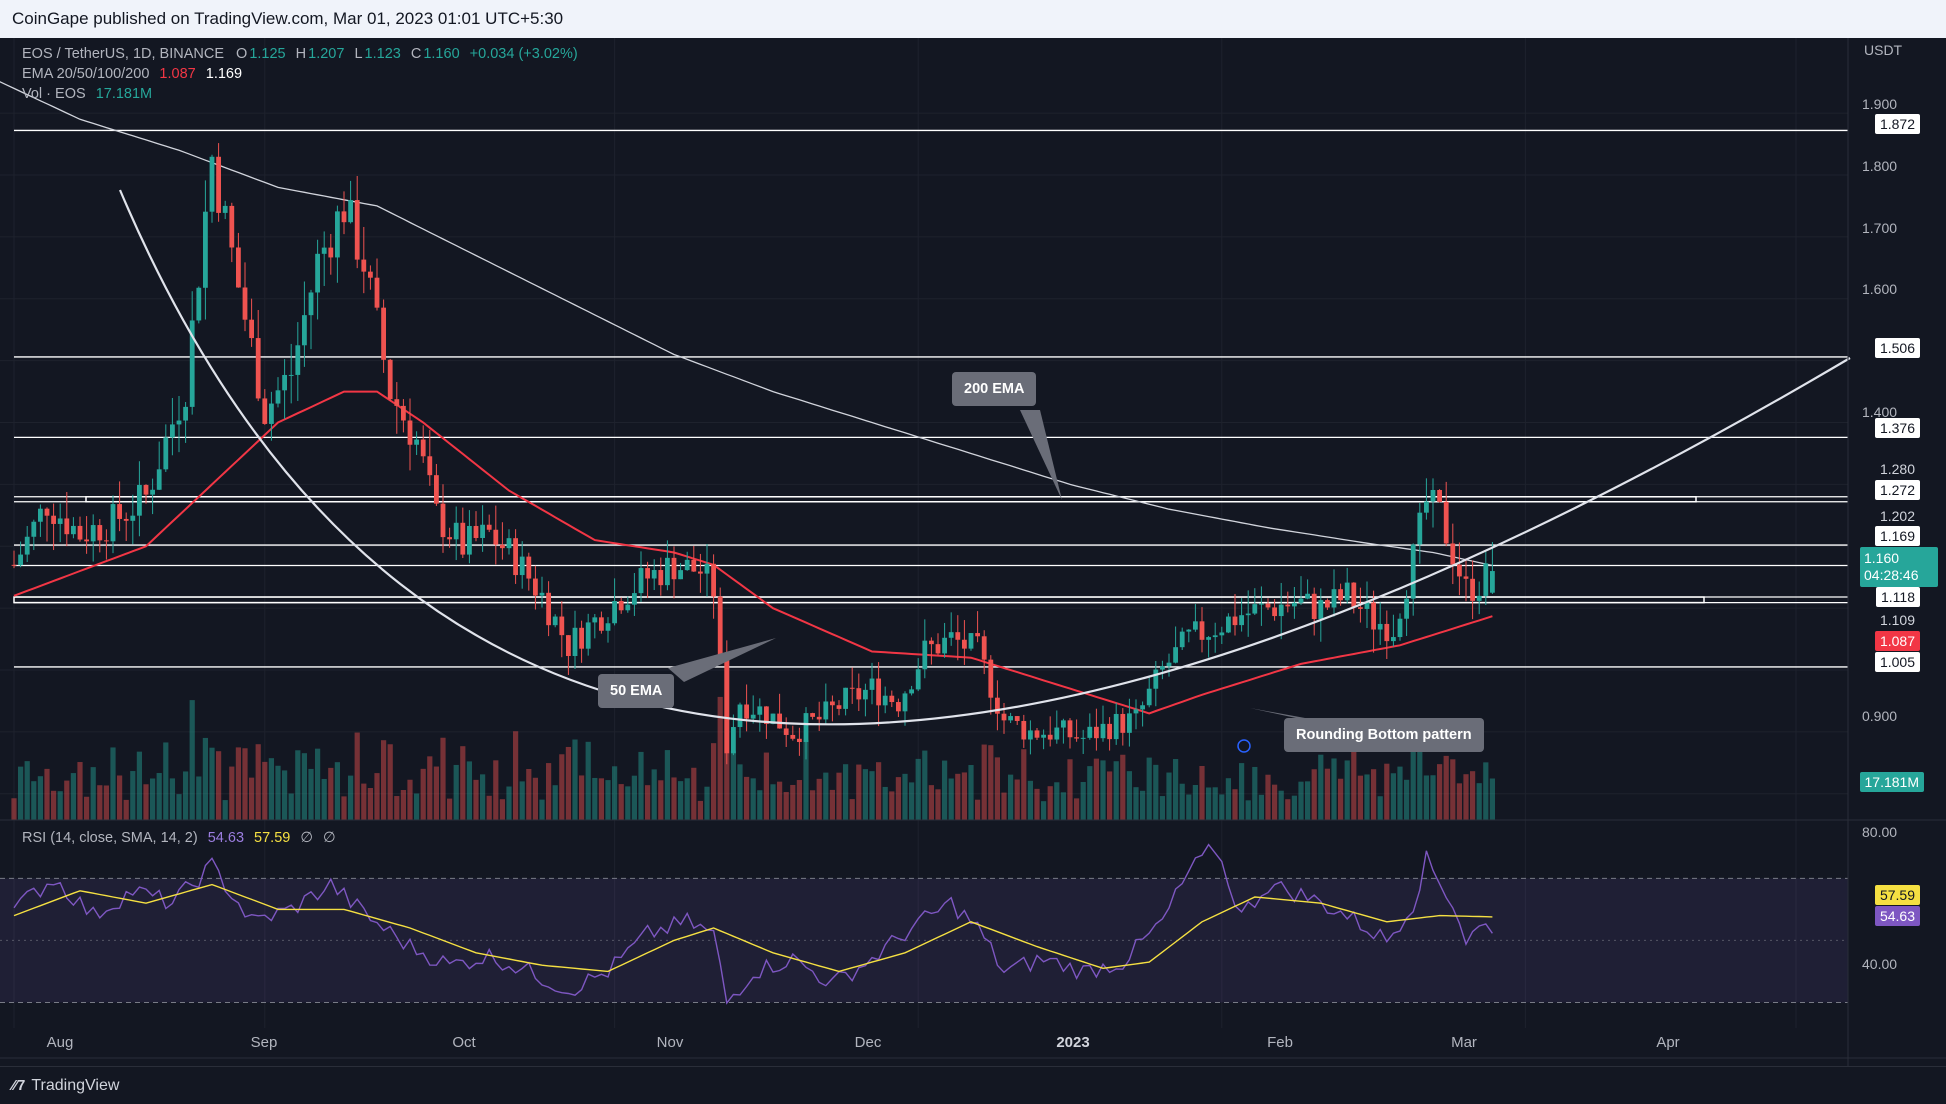 The image size is (1946, 1104). What do you see at coordinates (1897, 620) in the screenshot?
I see `level-tag-1109: 1.109` at bounding box center [1897, 620].